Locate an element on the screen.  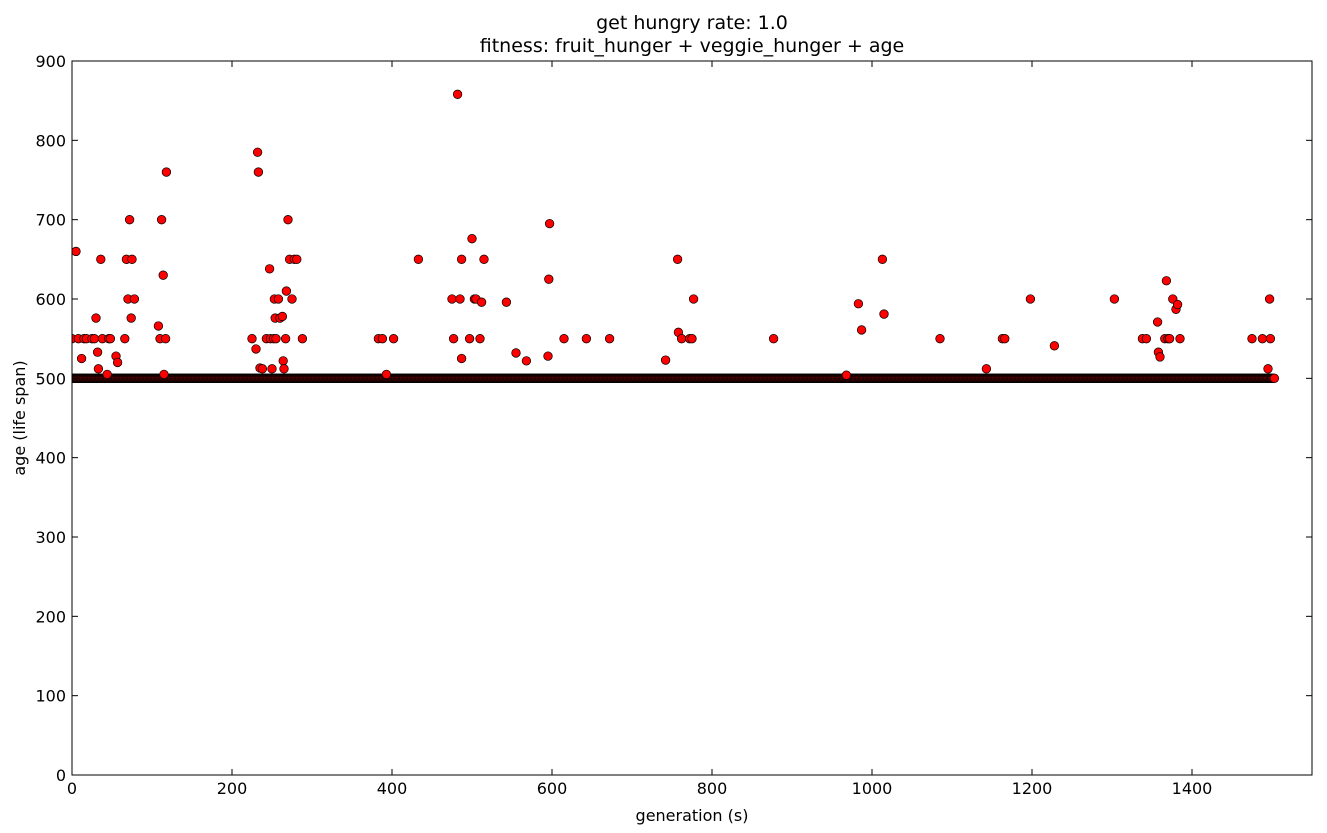
x-tick-label: 1200 is located at coordinates (1032, 788).